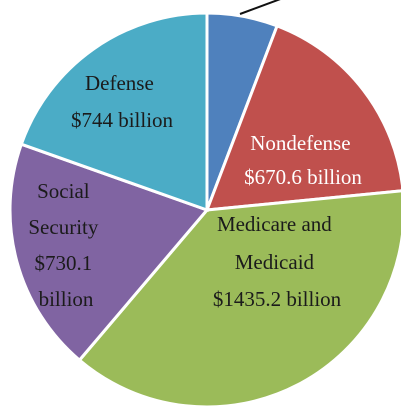 This screenshot has width=401, height=410. Describe the element at coordinates (122, 120) in the screenshot. I see `defense-label-line-2: $744 billion` at that location.